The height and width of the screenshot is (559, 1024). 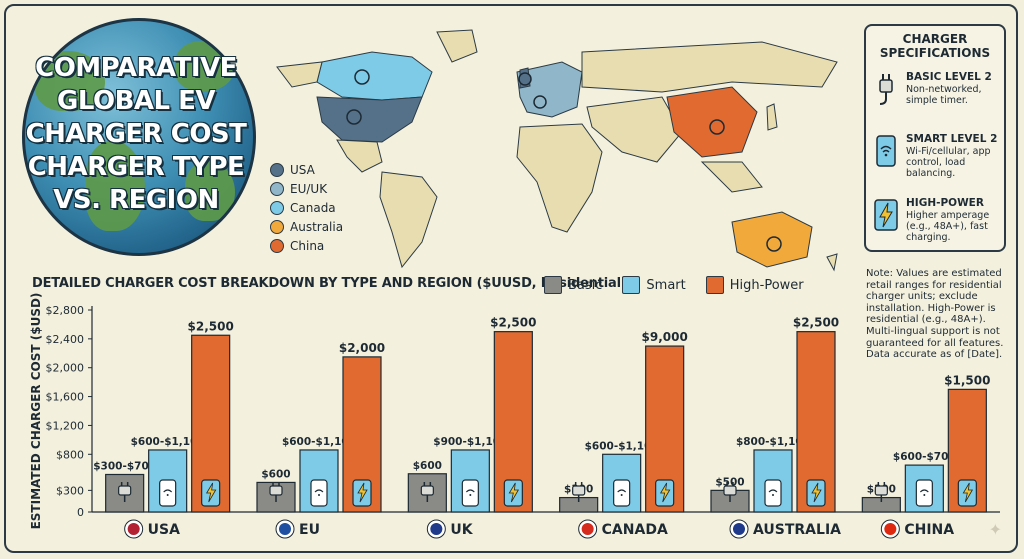 I want to click on china-flag-icon-fill, so click(x=890, y=529).